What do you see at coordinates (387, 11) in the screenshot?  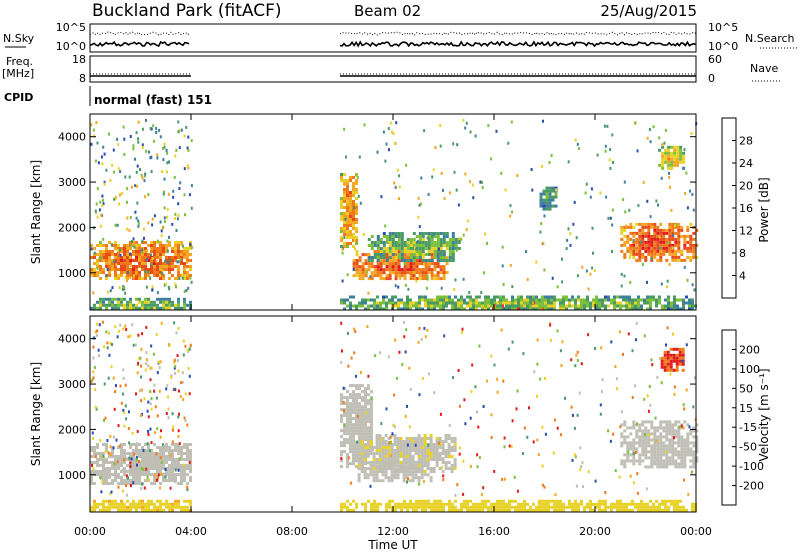 I see `beam-label: Beam 02` at bounding box center [387, 11].